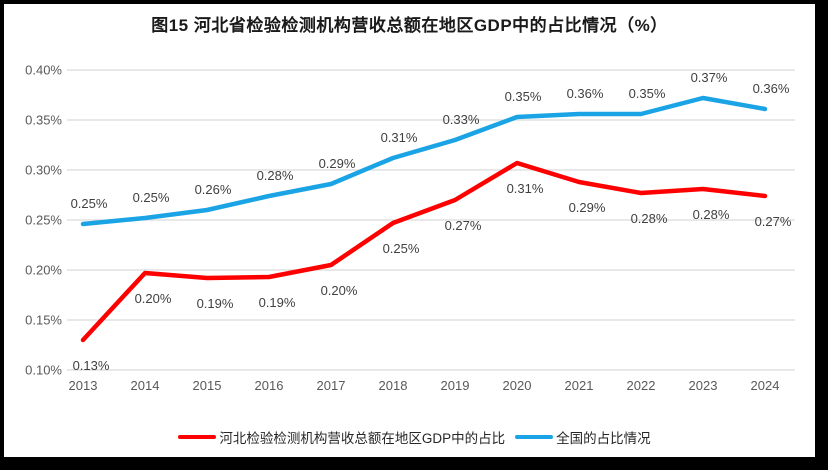 The width and height of the screenshot is (828, 470). What do you see at coordinates (331, 385) in the screenshot?
I see `x-tick-label: 2017` at bounding box center [331, 385].